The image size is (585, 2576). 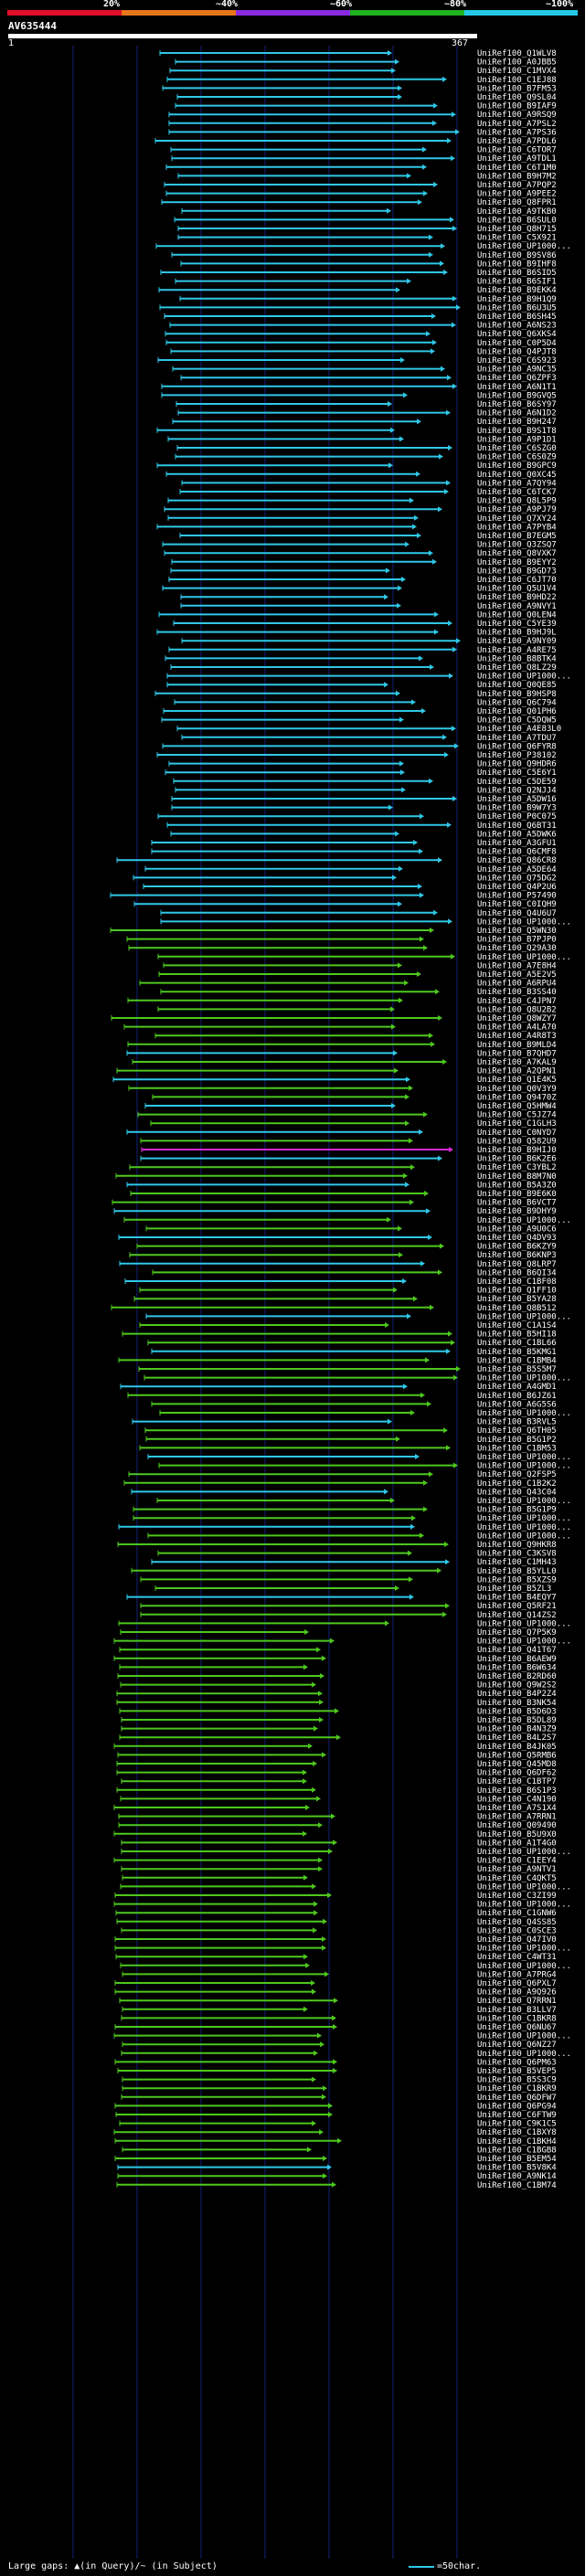 What do you see at coordinates (514, 1589) in the screenshot?
I see `hit-label: UniRef100_B5ZL3` at bounding box center [514, 1589].